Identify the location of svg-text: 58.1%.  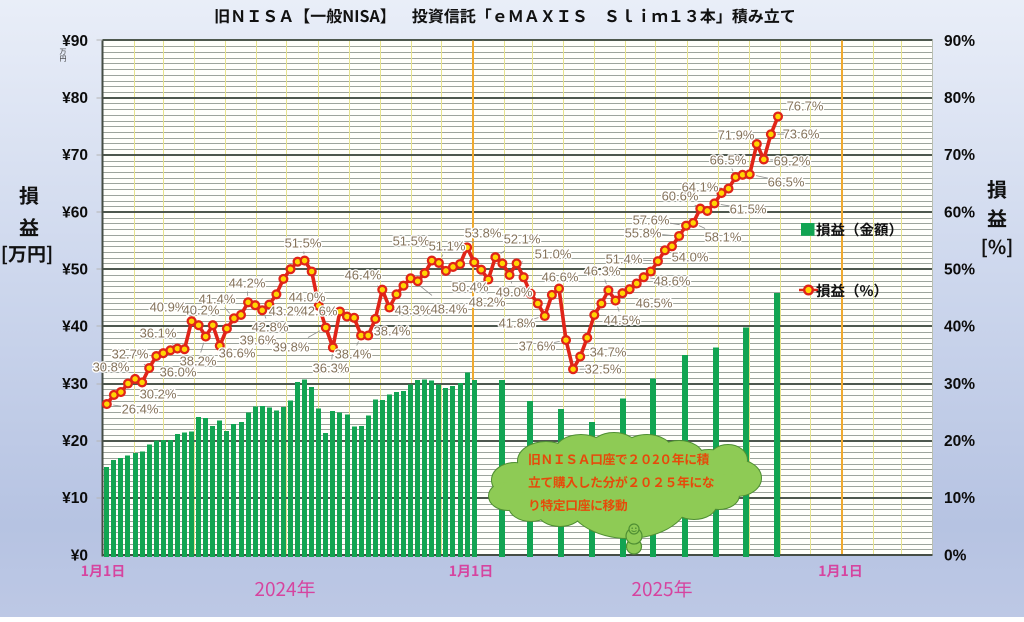
(723, 236).